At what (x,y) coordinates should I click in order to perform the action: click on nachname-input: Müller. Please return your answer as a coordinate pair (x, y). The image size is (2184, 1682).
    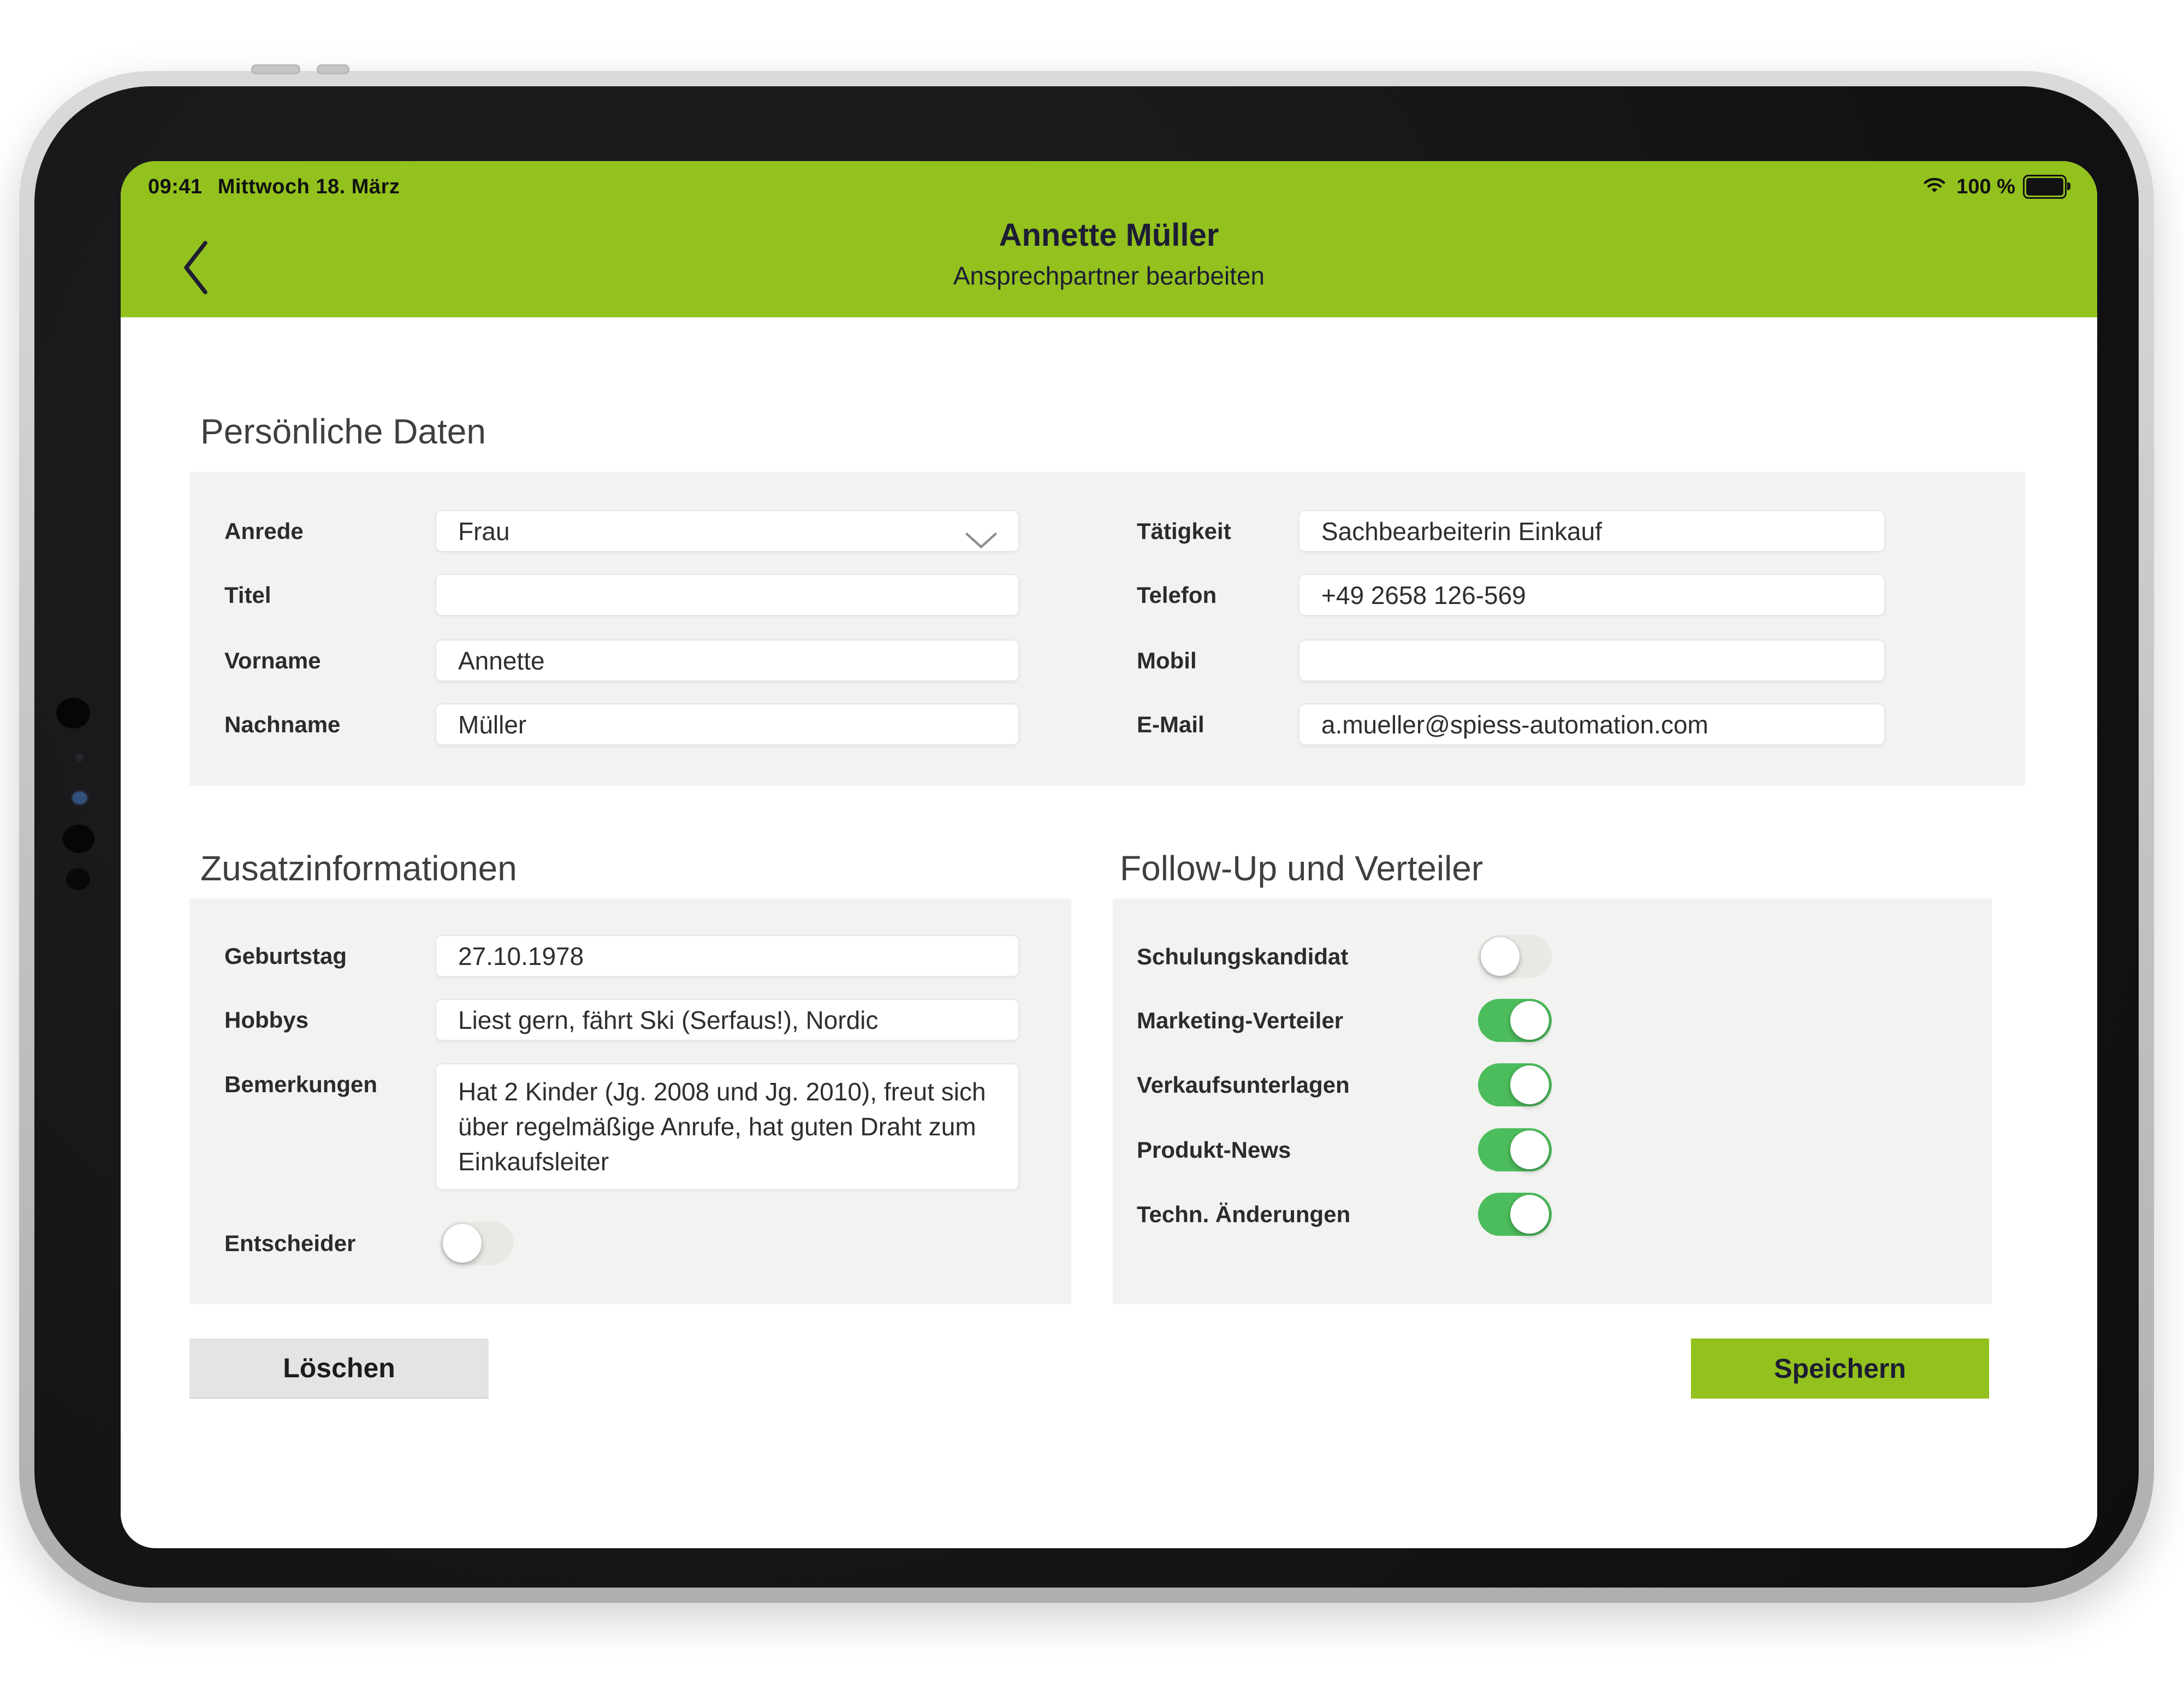
    Looking at the image, I should click on (727, 724).